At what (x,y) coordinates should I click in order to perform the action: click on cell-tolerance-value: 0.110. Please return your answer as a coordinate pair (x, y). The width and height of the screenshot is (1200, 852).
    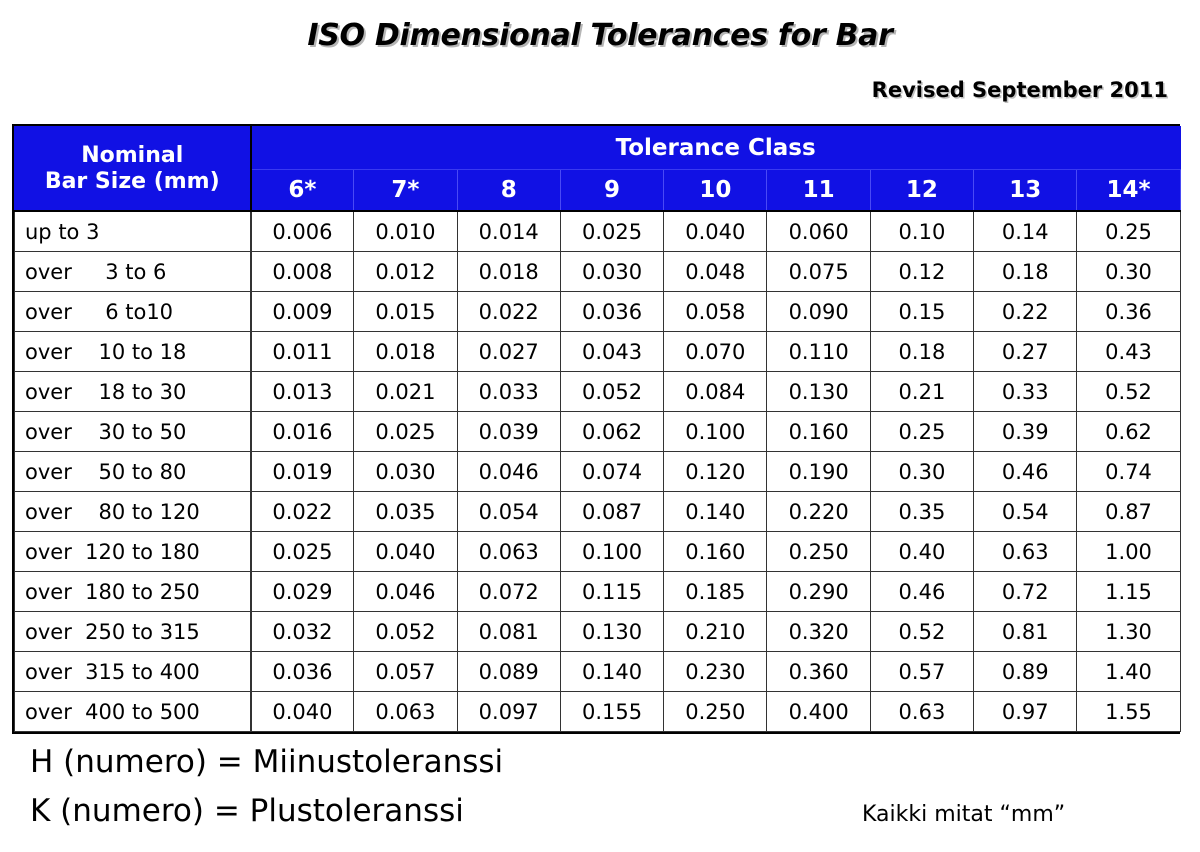
    Looking at the image, I should click on (818, 351).